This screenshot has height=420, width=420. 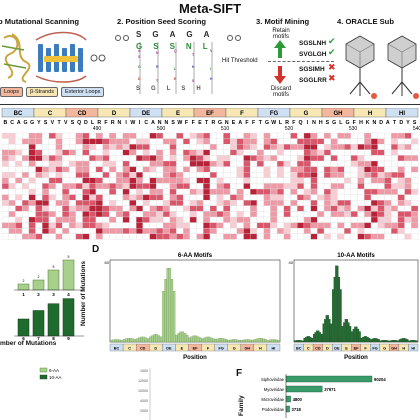 I want to click on seed-letter: L, so click(x=205, y=46).